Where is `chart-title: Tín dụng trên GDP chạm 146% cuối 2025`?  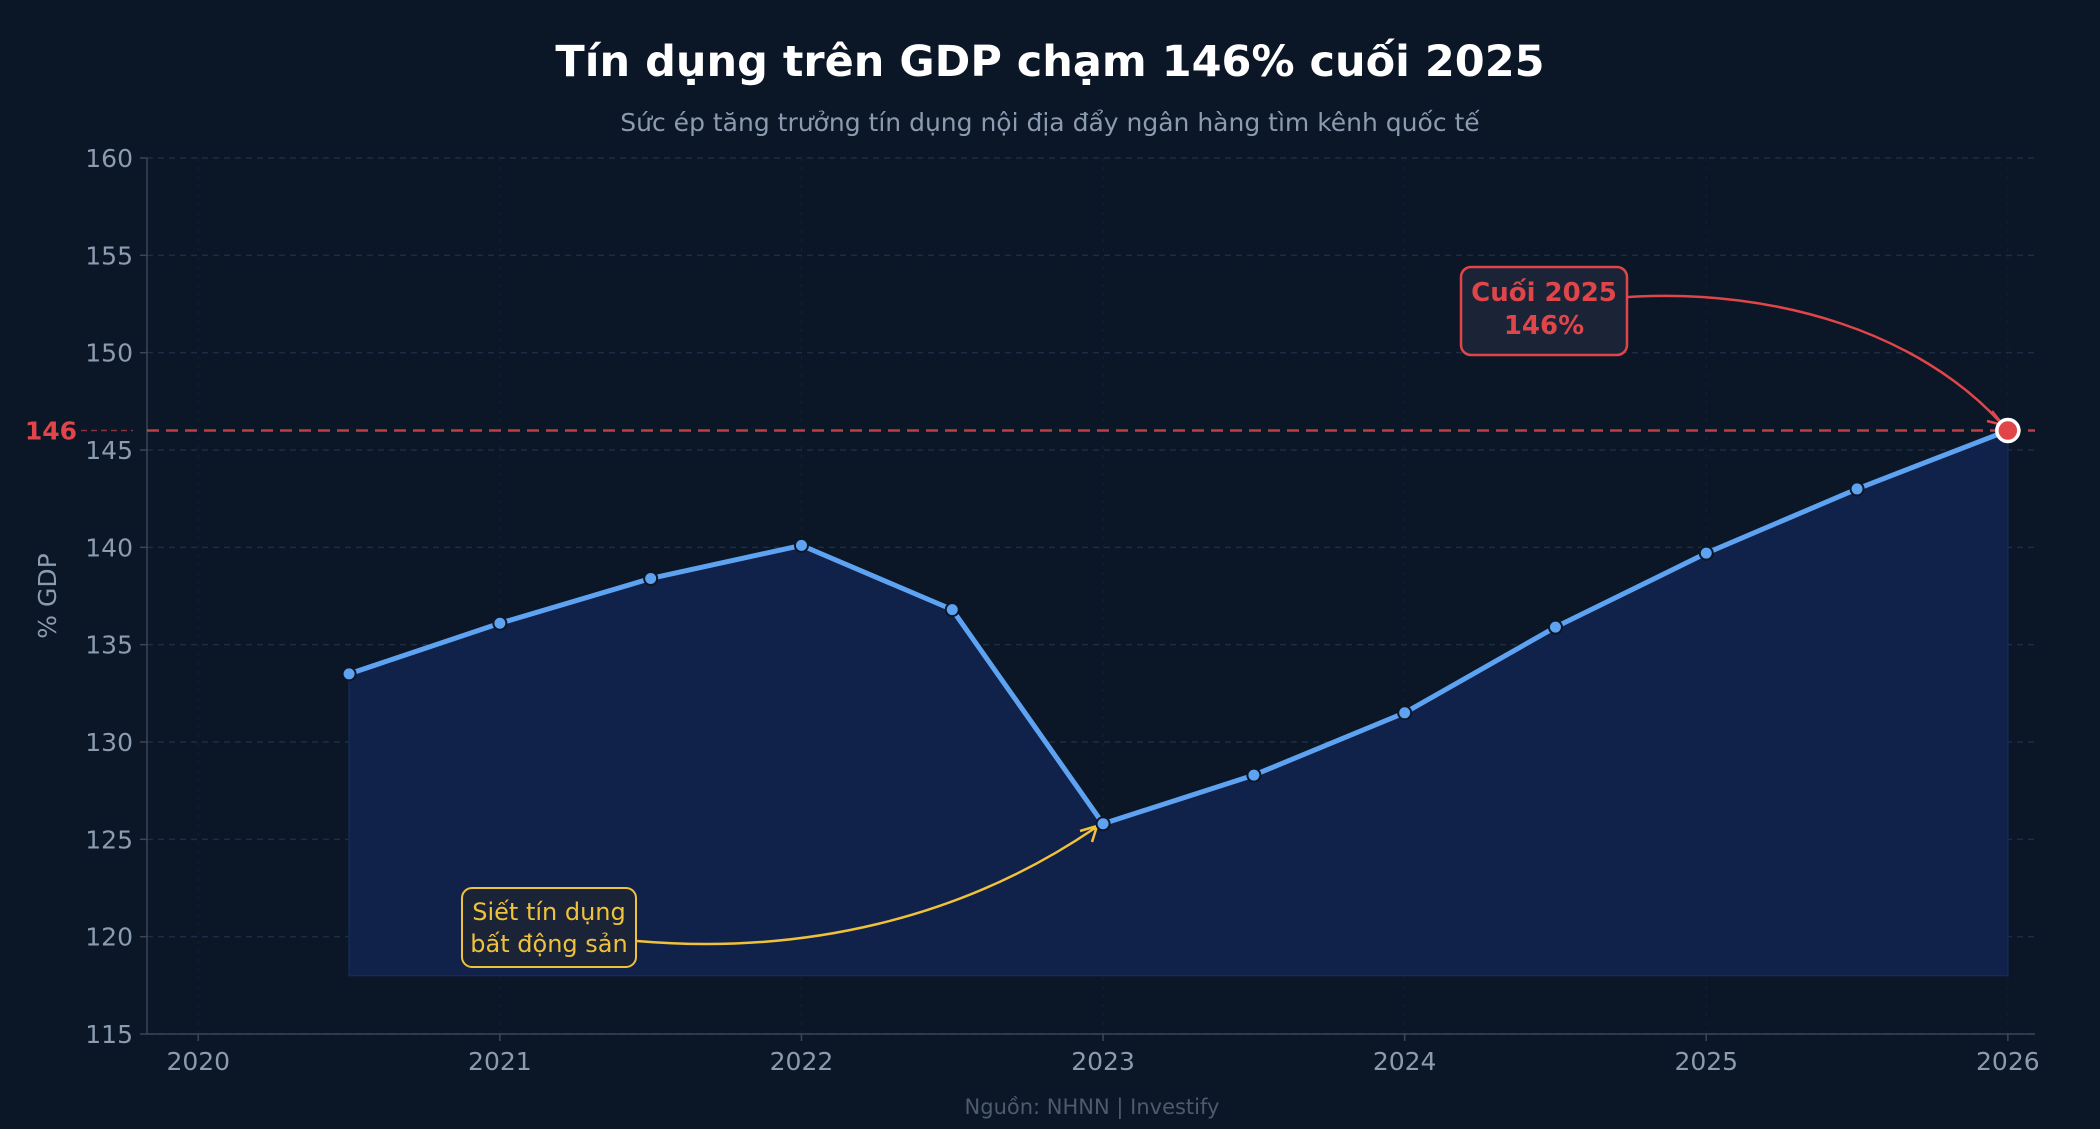
chart-title: Tín dụng trên GDP chạm 146% cuối 2025 is located at coordinates (1049, 62).